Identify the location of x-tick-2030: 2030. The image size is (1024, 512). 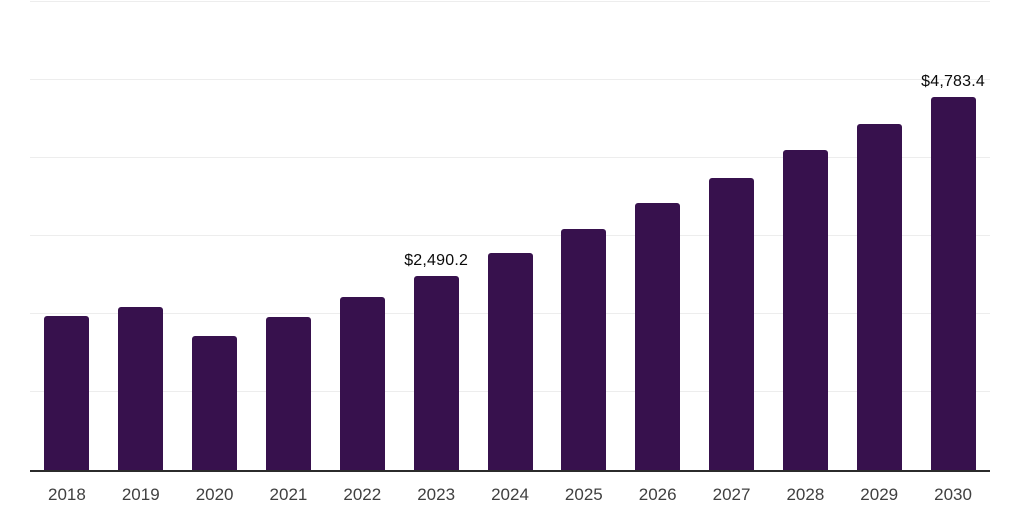
(953, 494).